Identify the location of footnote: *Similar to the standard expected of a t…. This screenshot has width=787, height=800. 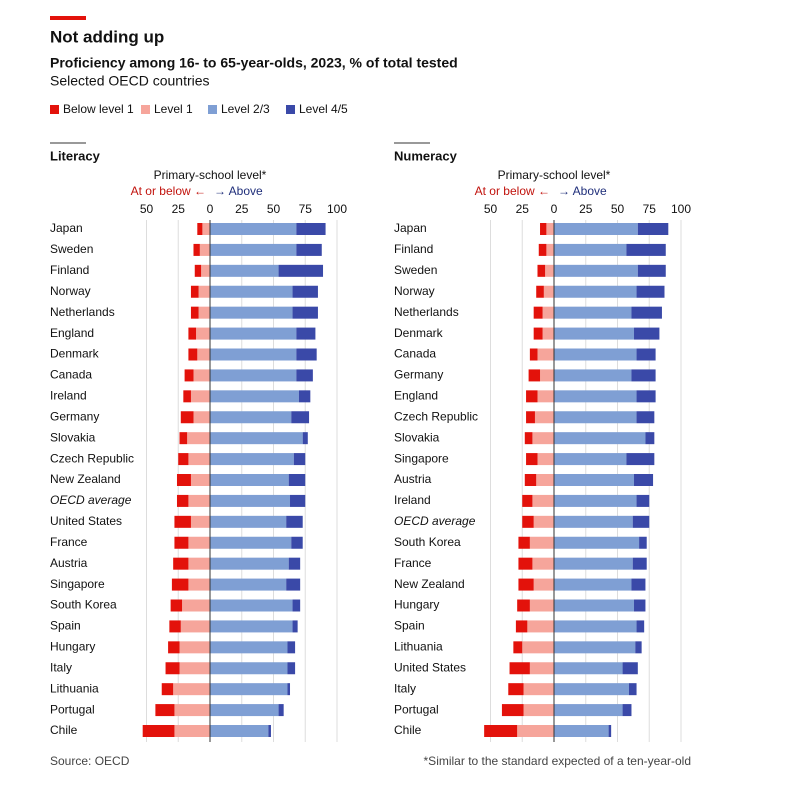
(557, 761).